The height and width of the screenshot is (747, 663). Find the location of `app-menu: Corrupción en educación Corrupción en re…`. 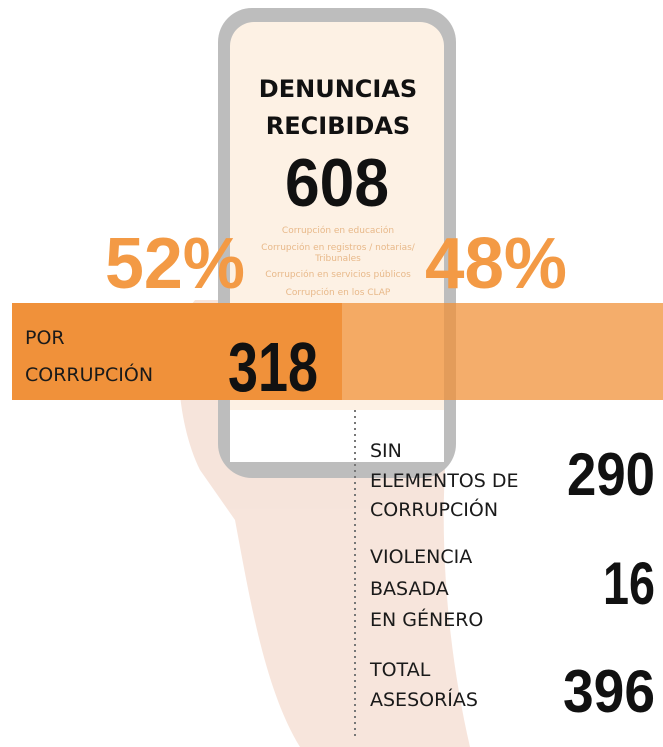

app-menu: Corrupción en educación Corrupción en re… is located at coordinates (338, 261).